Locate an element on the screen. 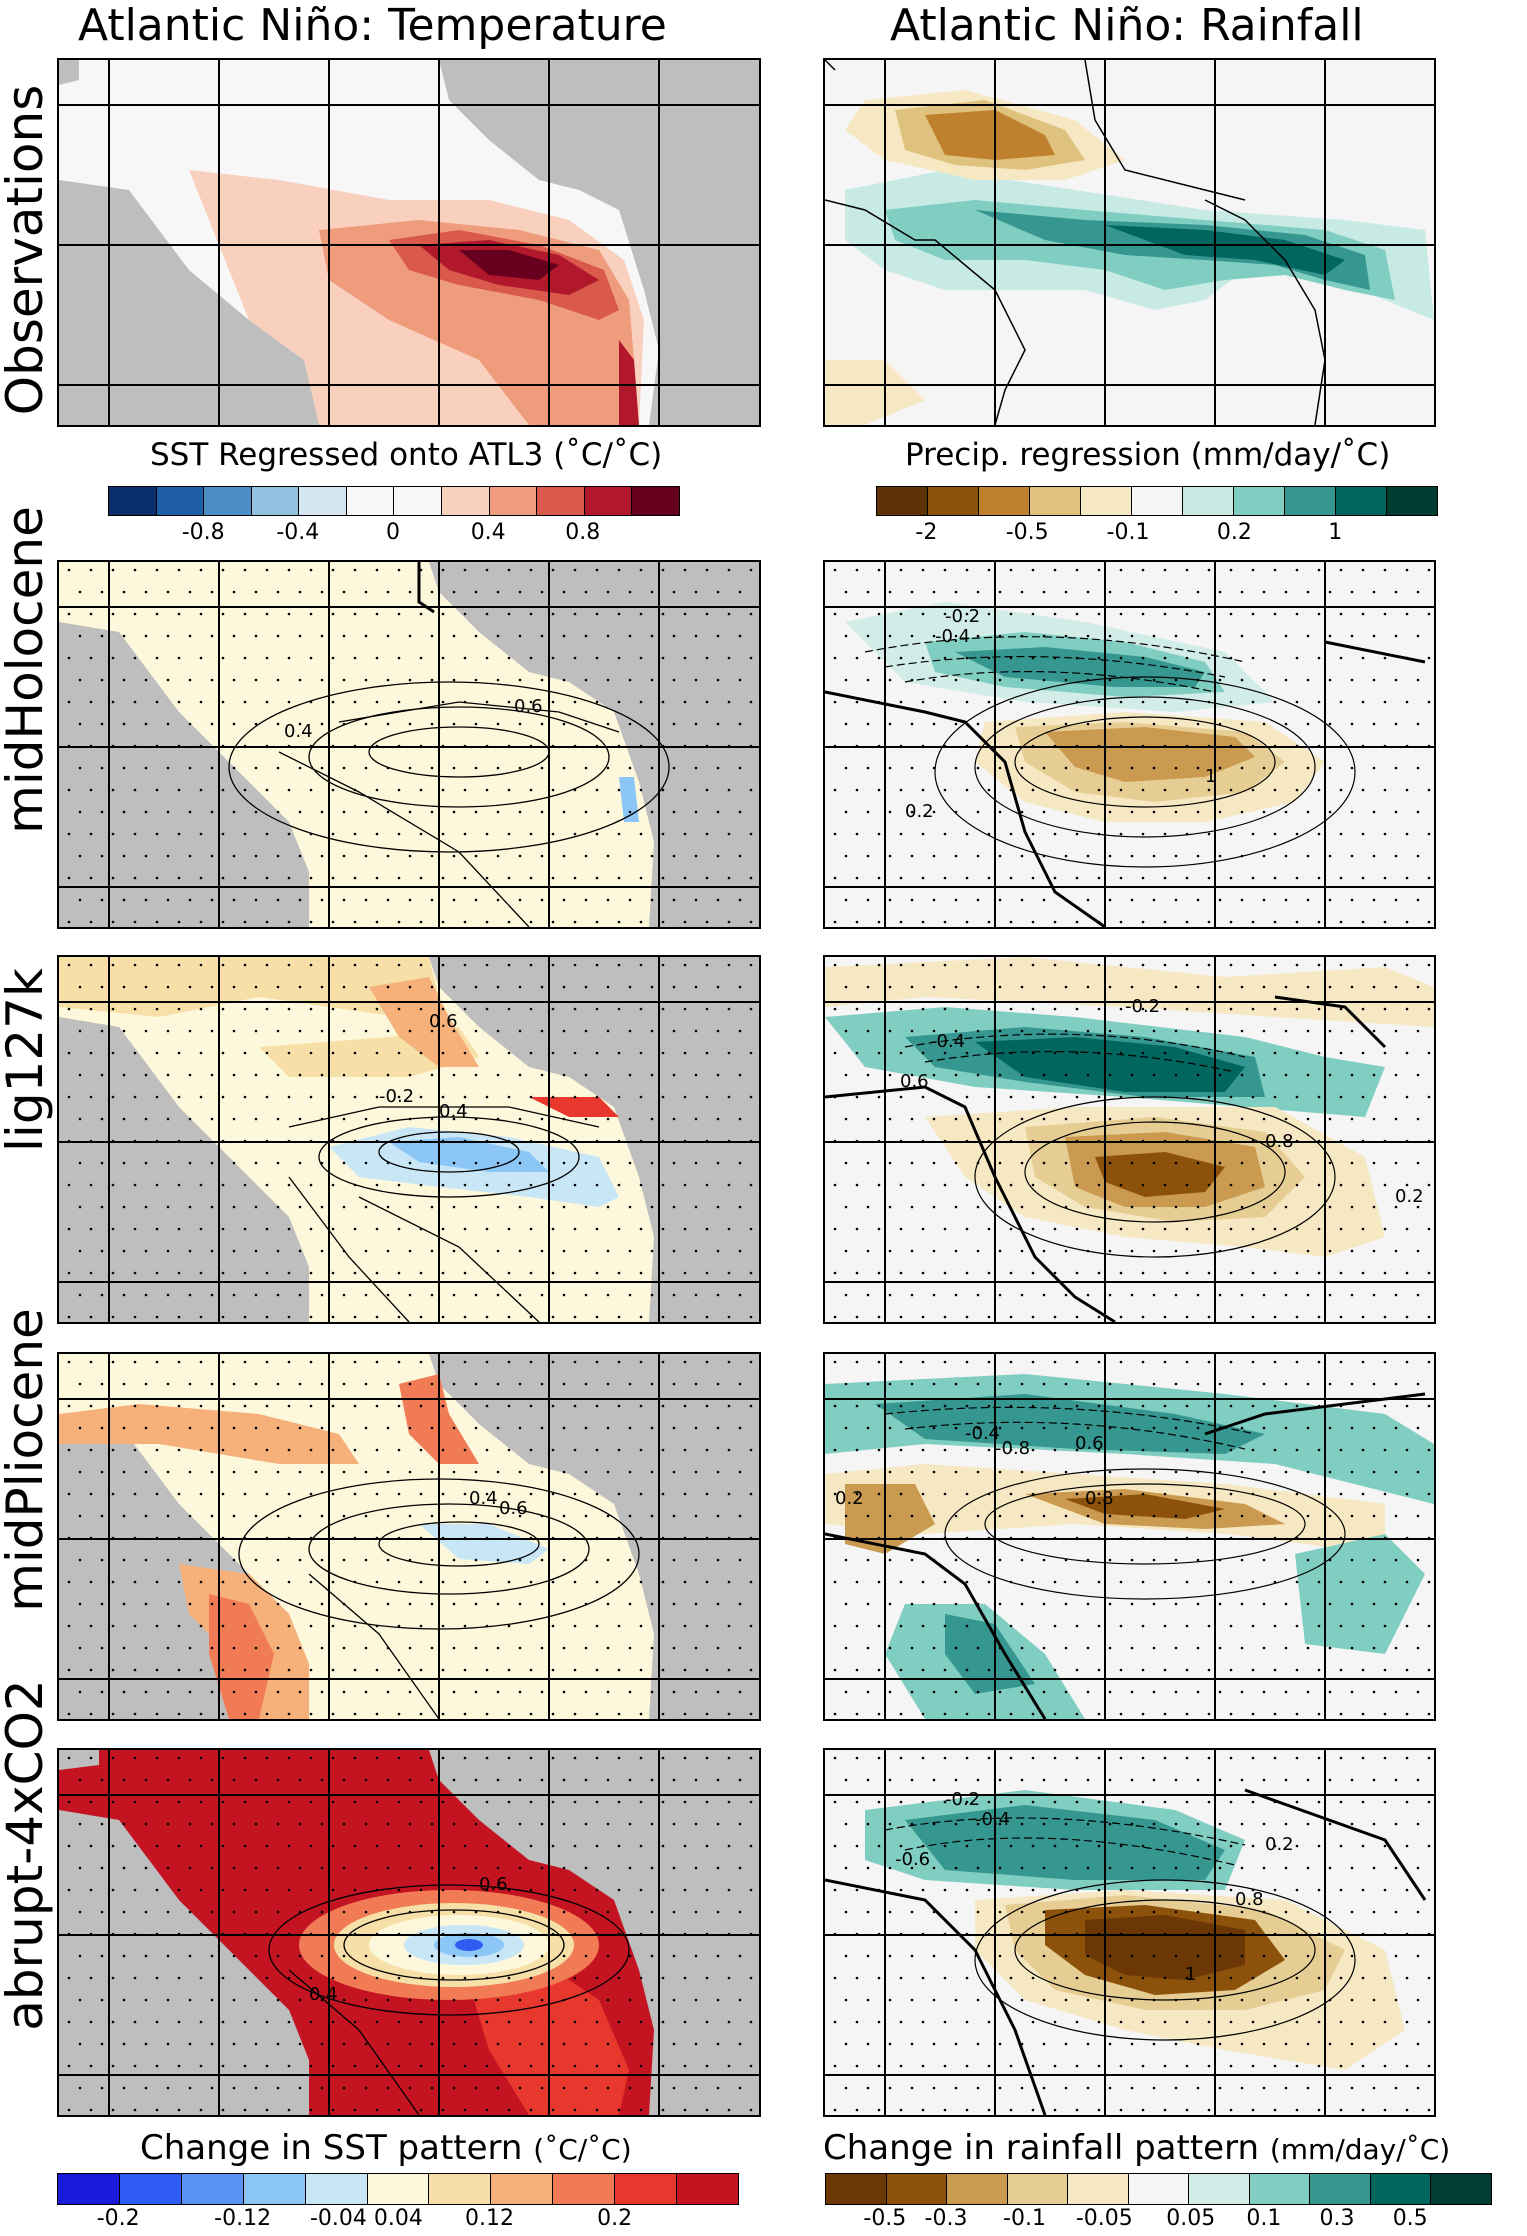 The width and height of the screenshot is (1527, 2236). sst-change-tick: -0.12 is located at coordinates (243, 2218).